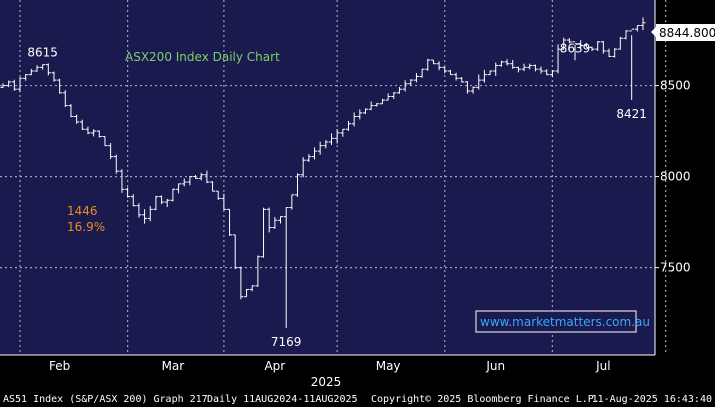  I want to click on y-axis-labels: 7500 8000 8500, so click(673, 177).